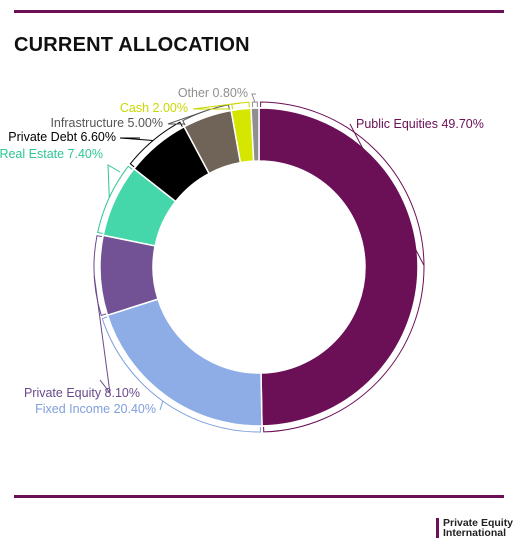 This screenshot has width=523, height=547. What do you see at coordinates (82, 393) in the screenshot?
I see `slice-label-private-equity: Private Equity 8.10%` at bounding box center [82, 393].